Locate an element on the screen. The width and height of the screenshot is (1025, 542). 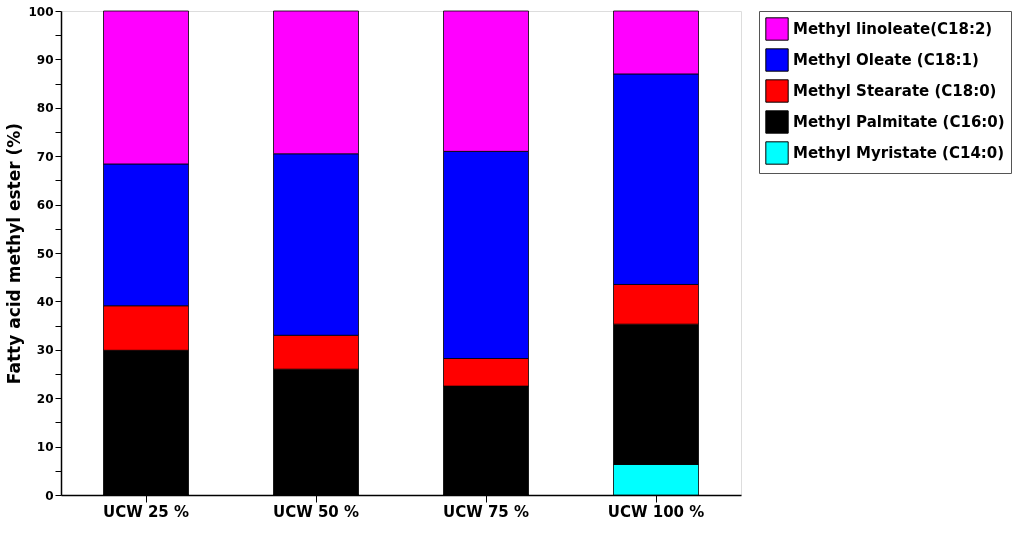
y-tick-label: 80 is located at coordinates (45, 108).